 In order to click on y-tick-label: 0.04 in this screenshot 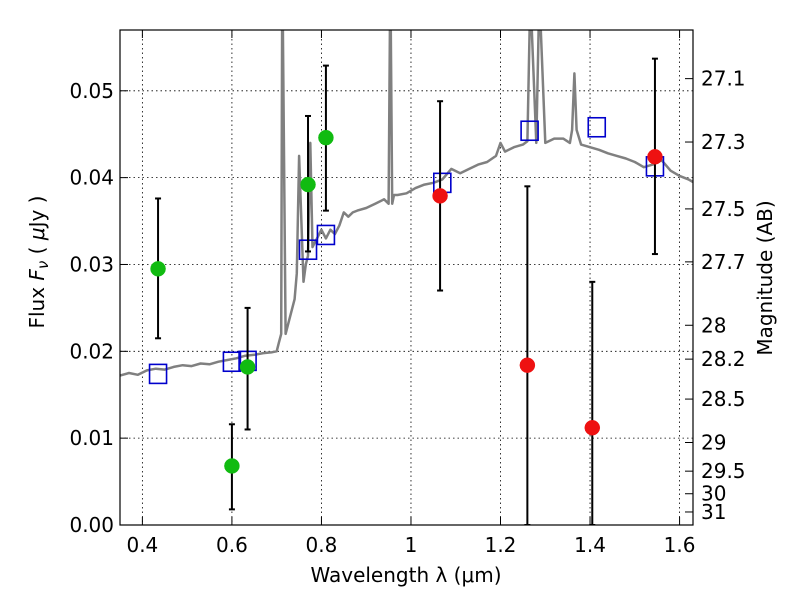, I will do `click(91, 178)`.